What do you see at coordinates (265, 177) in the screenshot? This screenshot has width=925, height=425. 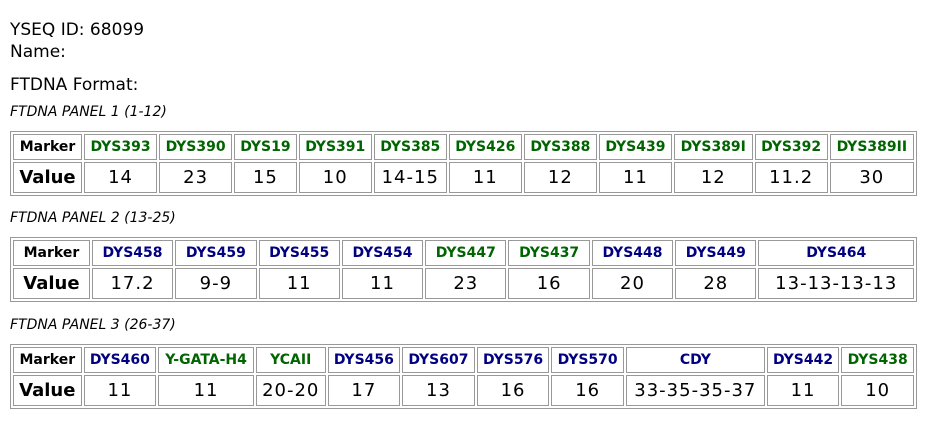 I see `marker-value: 15` at bounding box center [265, 177].